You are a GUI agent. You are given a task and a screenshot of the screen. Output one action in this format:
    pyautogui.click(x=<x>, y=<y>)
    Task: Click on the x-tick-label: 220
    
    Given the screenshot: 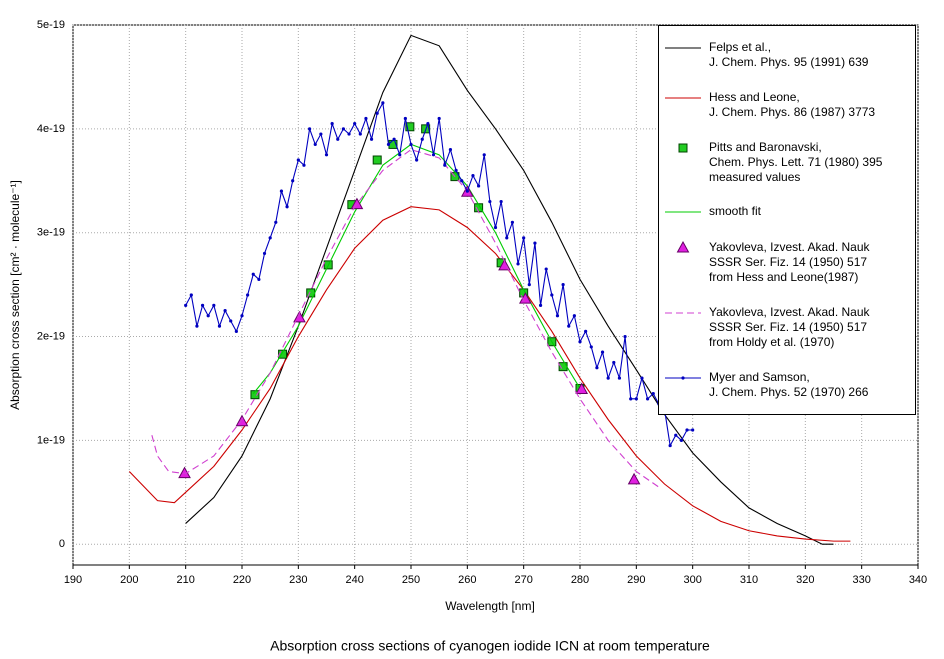 What is the action you would take?
    pyautogui.click(x=242, y=580)
    